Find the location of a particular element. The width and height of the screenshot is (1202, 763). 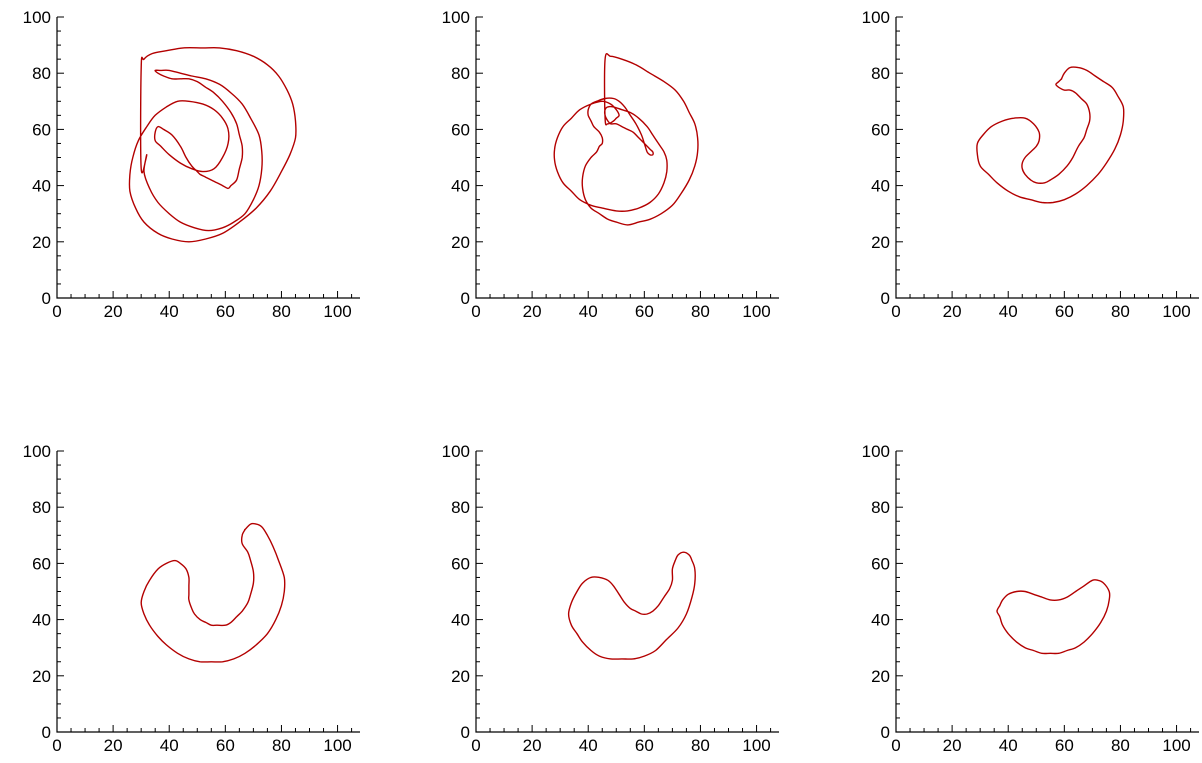

panel-4: 0 20 40 60 80 100 0 20 40 60 80 100 is located at coordinates (191, 598).